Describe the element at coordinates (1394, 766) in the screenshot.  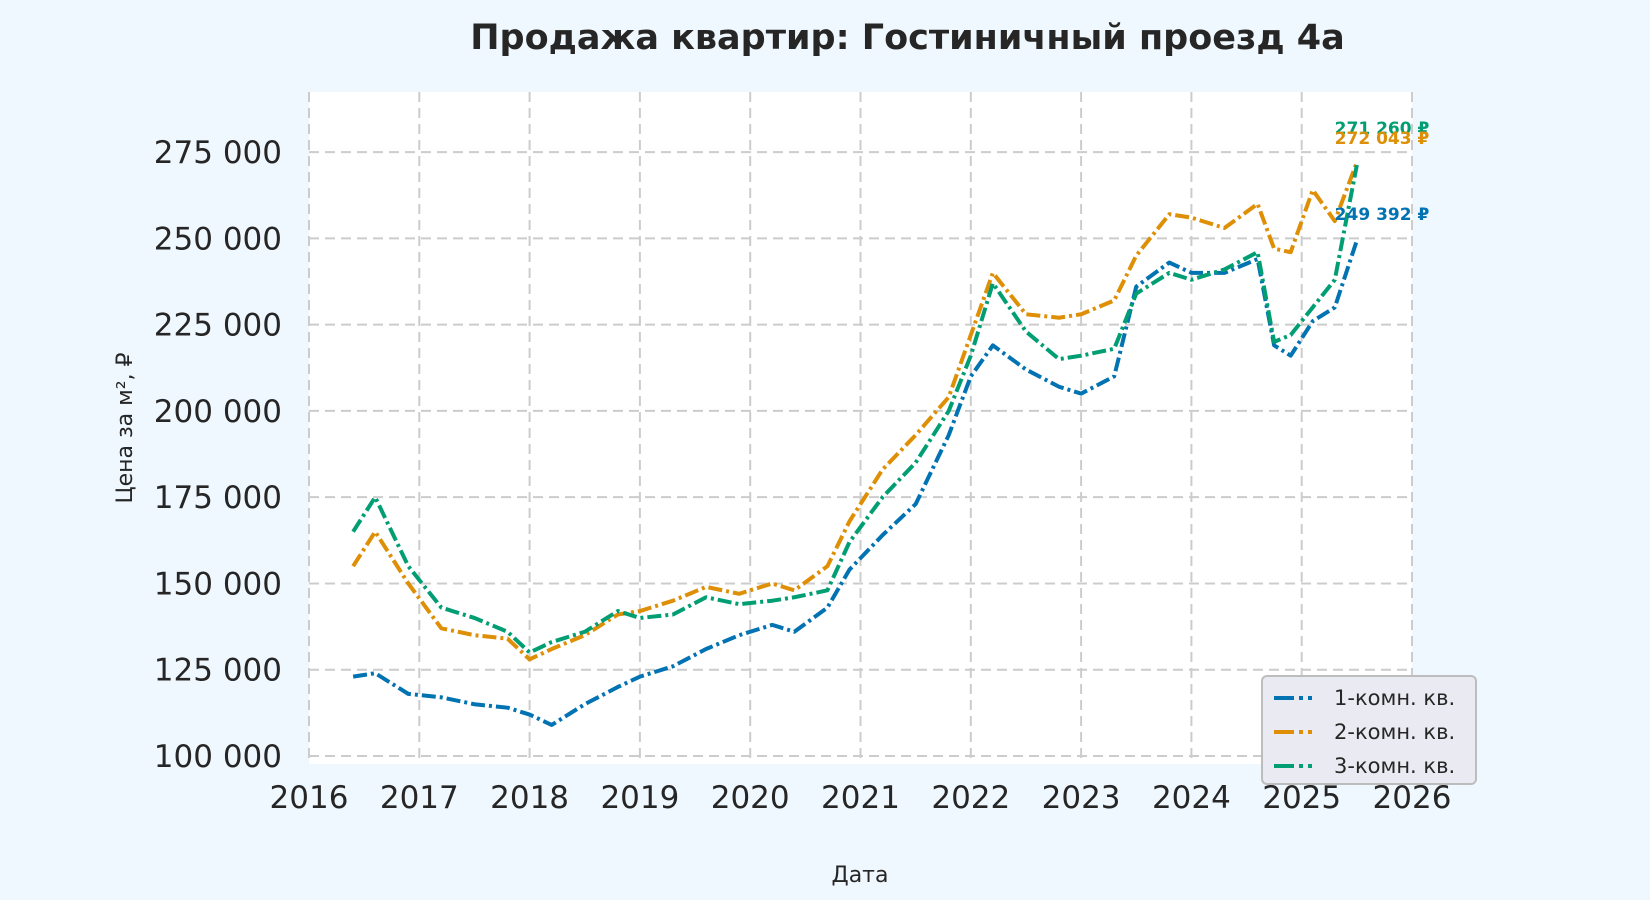
I see `legend-label: 3-комн. кв.` at that location.